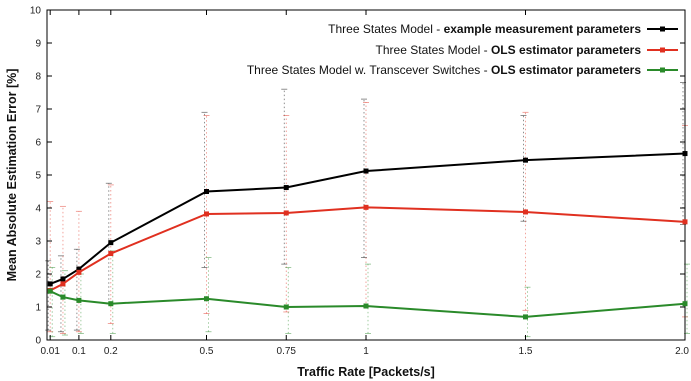 This screenshot has width=691, height=381. Describe the element at coordinates (38, 275) in the screenshot. I see `y-tick-label: 2` at that location.